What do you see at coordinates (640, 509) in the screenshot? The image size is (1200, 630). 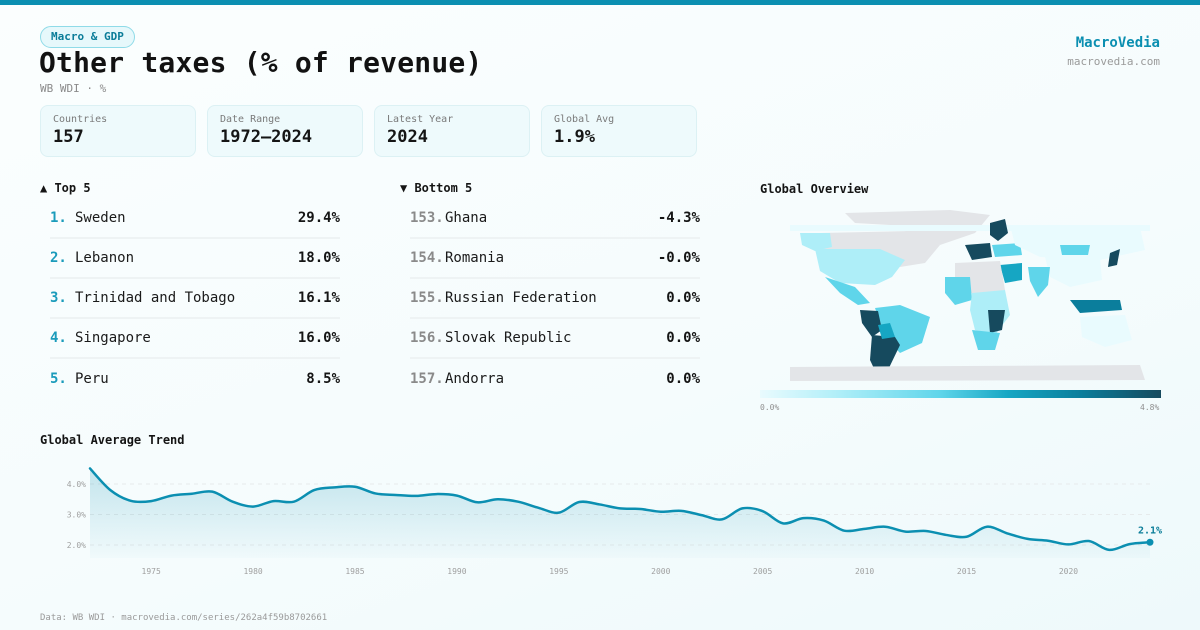 I see `trend-point-1999` at bounding box center [640, 509].